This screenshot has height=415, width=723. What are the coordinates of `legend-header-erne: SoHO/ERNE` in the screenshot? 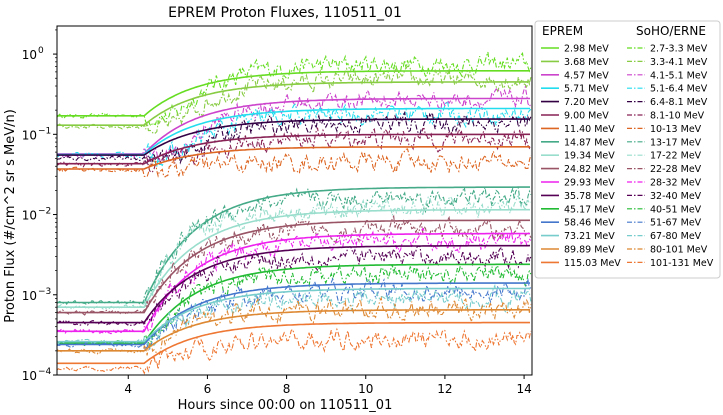 It's located at (671, 31).